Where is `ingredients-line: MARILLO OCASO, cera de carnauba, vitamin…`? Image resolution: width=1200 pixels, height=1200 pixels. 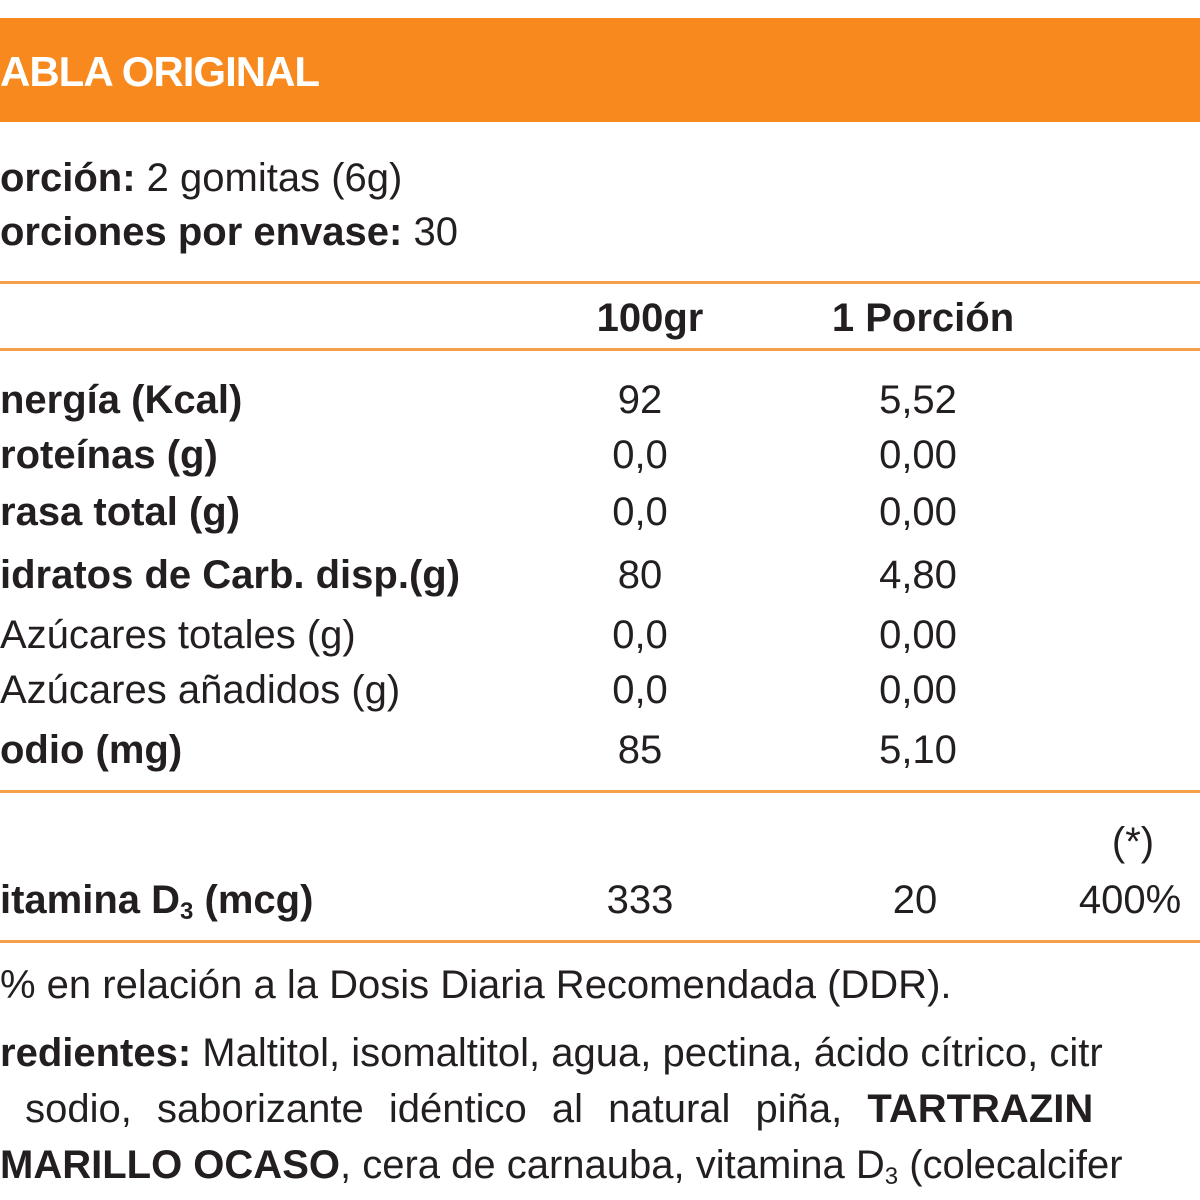
ingredients-line: MARILLO OCASO, cera de carnauba, vitamin… is located at coordinates (561, 1167).